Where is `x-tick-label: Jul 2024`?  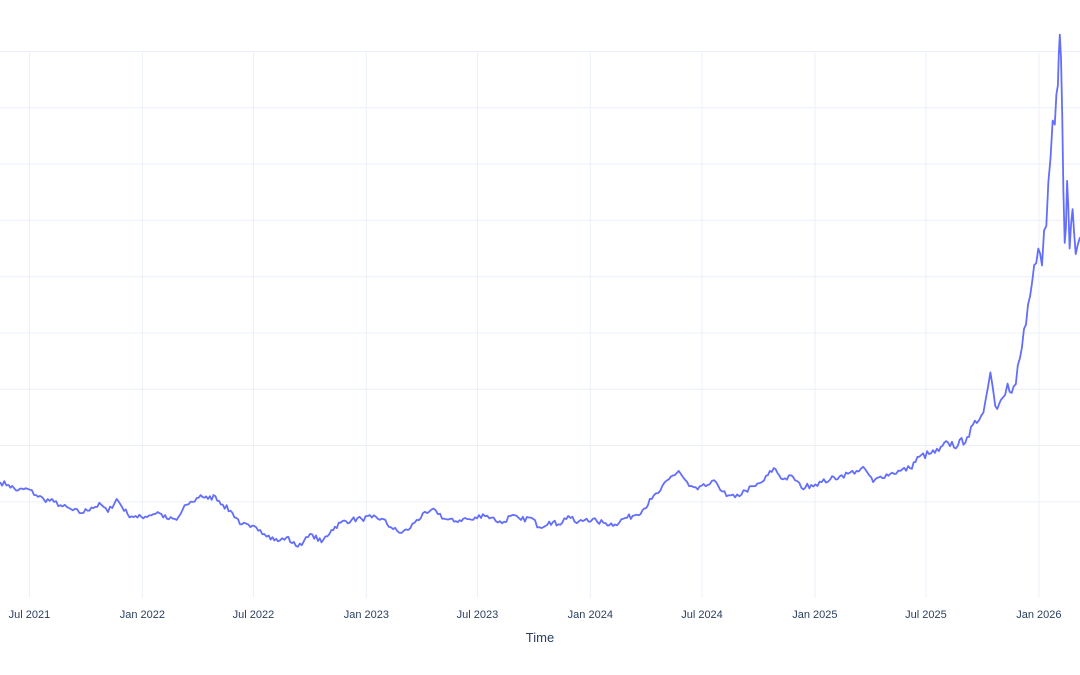
x-tick-label: Jul 2024 is located at coordinates (702, 615).